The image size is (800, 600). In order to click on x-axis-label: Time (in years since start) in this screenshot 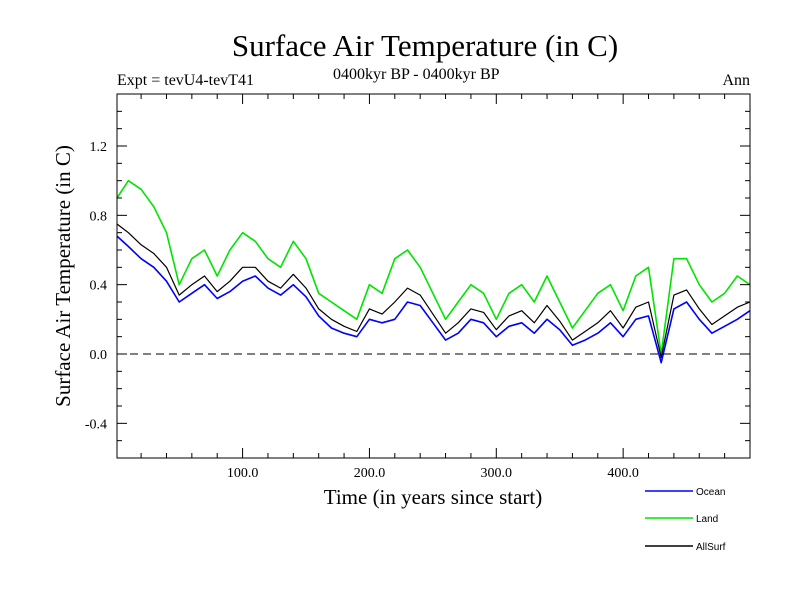, I will do `click(433, 497)`.